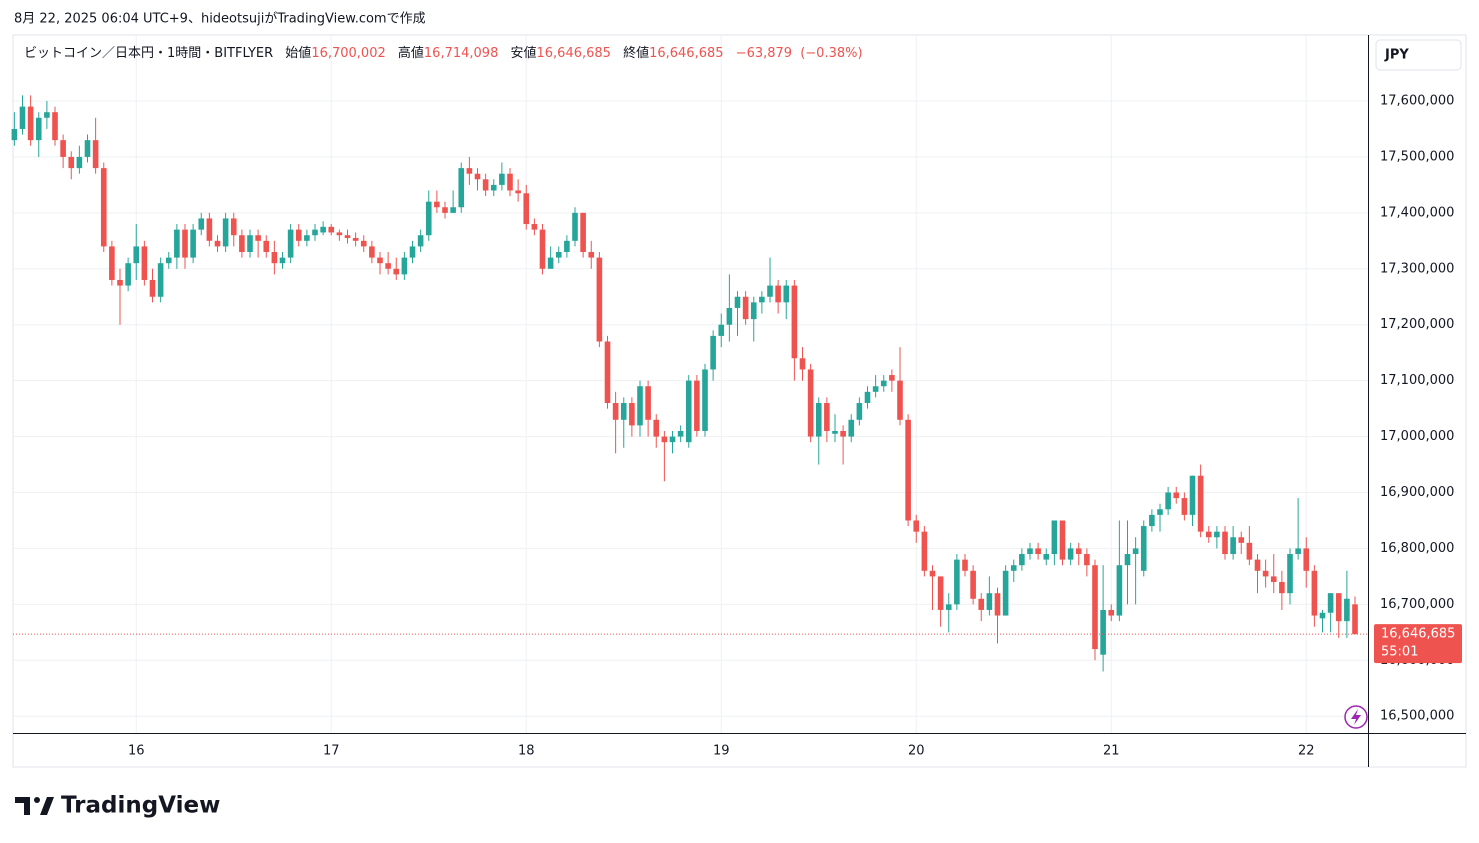 Image resolution: width=1479 pixels, height=843 pixels. Describe the element at coordinates (331, 751) in the screenshot. I see `x-tick-label: 17` at that location.